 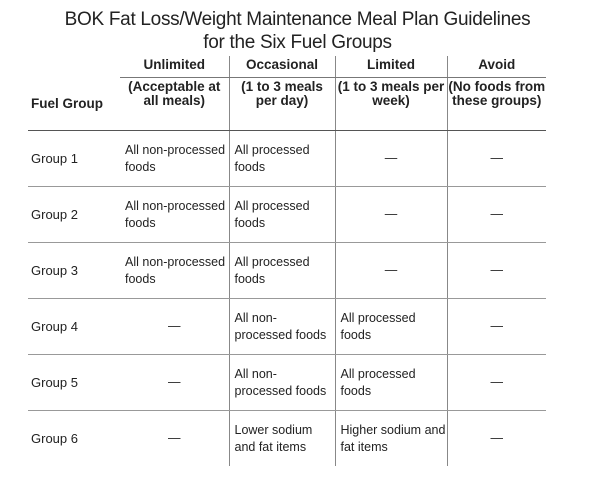 I want to click on fuel-group-cell: Group 5, so click(x=74, y=382).